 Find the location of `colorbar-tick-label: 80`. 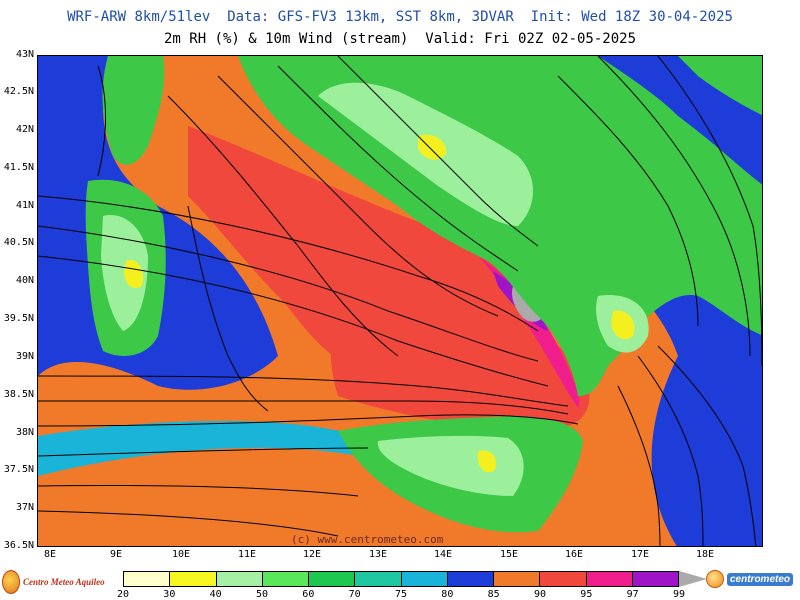

colorbar-tick-label: 80 is located at coordinates (447, 594).